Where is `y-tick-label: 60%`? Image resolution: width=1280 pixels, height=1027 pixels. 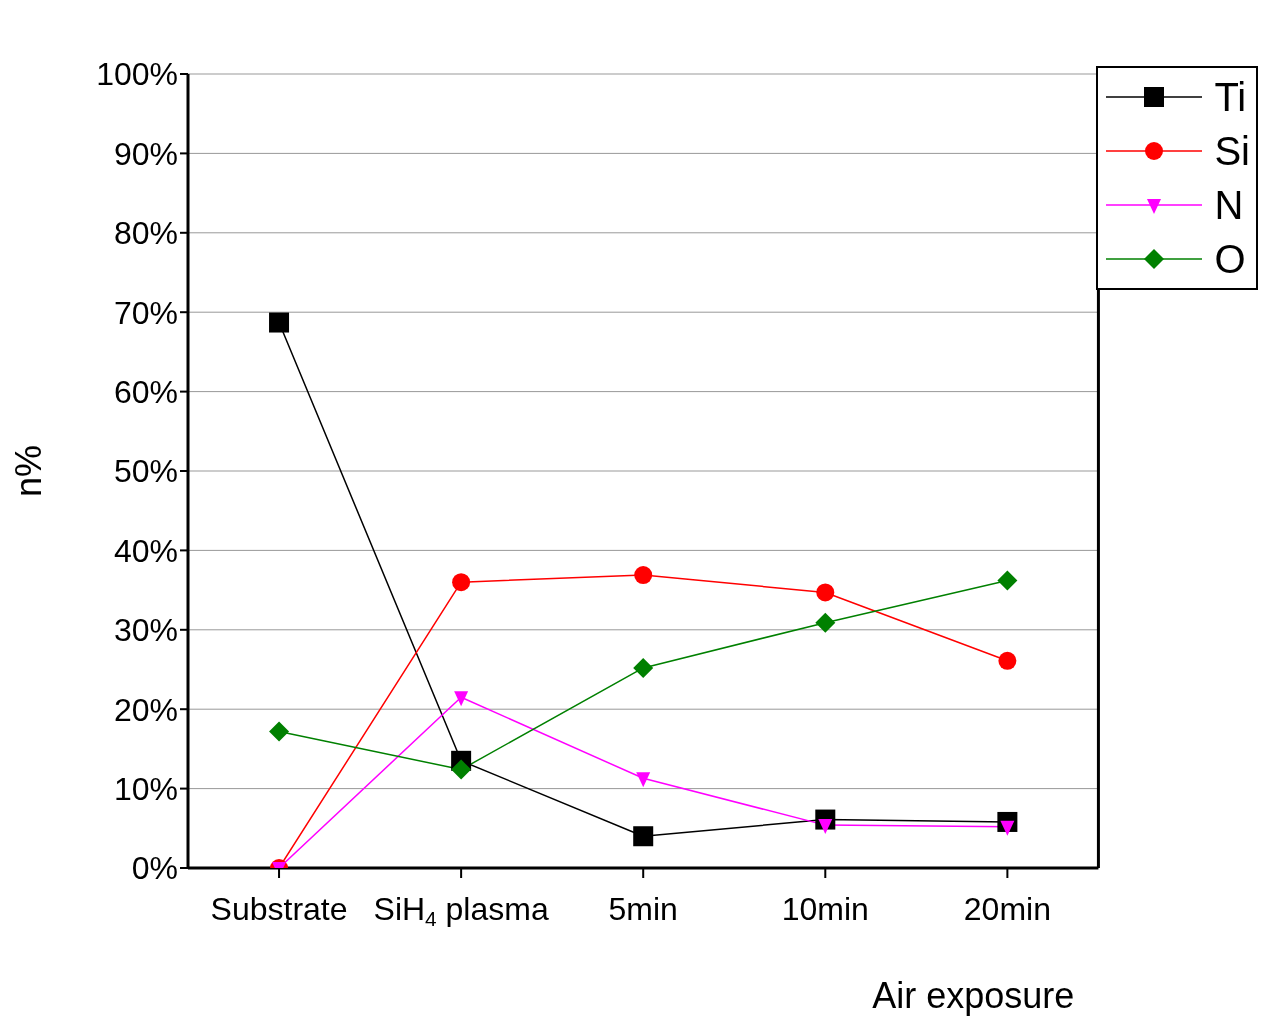
y-tick-label: 60% is located at coordinates (145, 391).